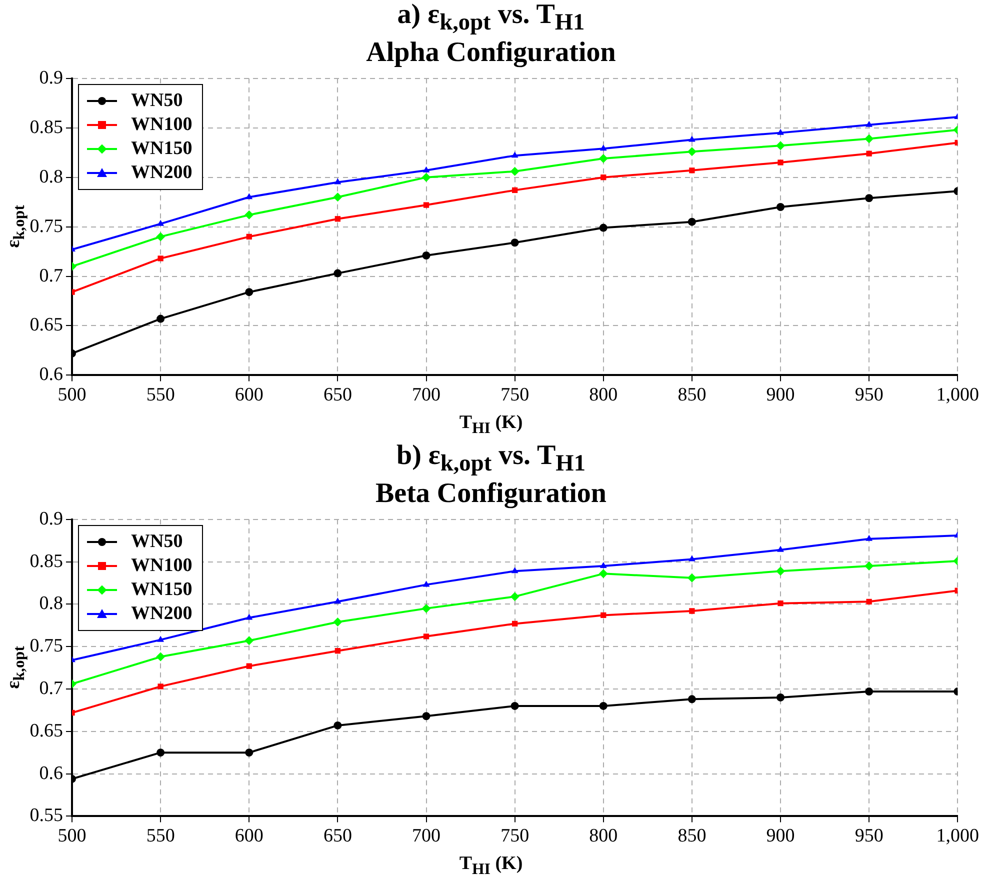  Describe the element at coordinates (160, 395) in the screenshot. I see `x-tick-label: 550` at that location.